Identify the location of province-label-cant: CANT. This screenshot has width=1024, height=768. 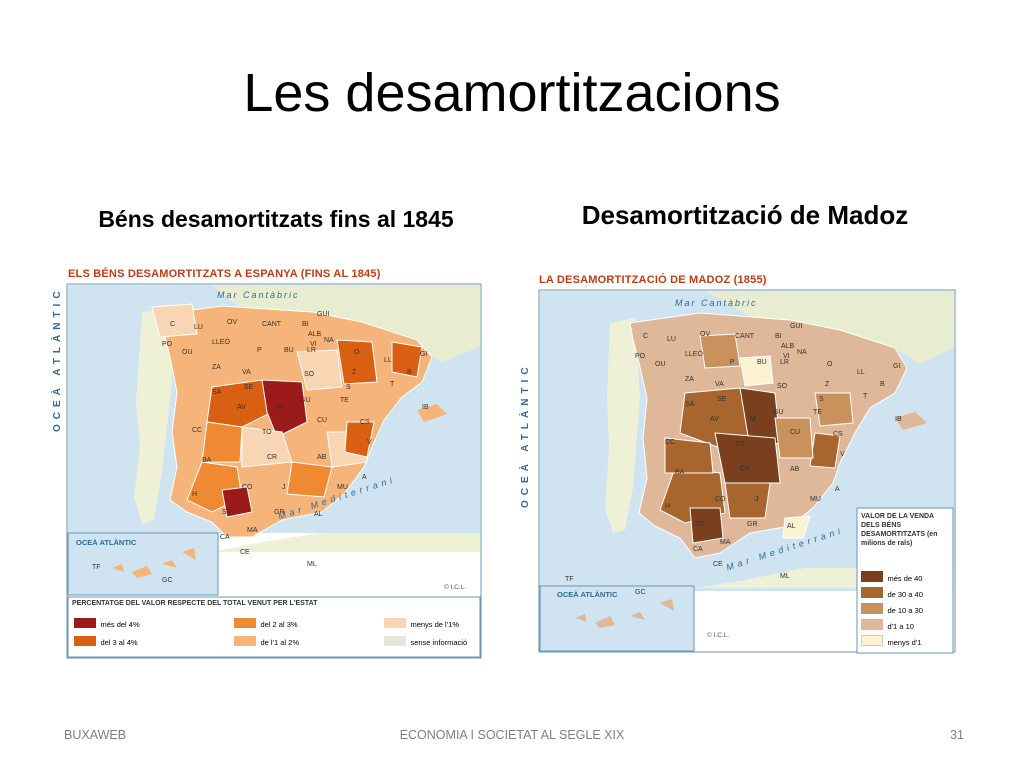
(272, 324).